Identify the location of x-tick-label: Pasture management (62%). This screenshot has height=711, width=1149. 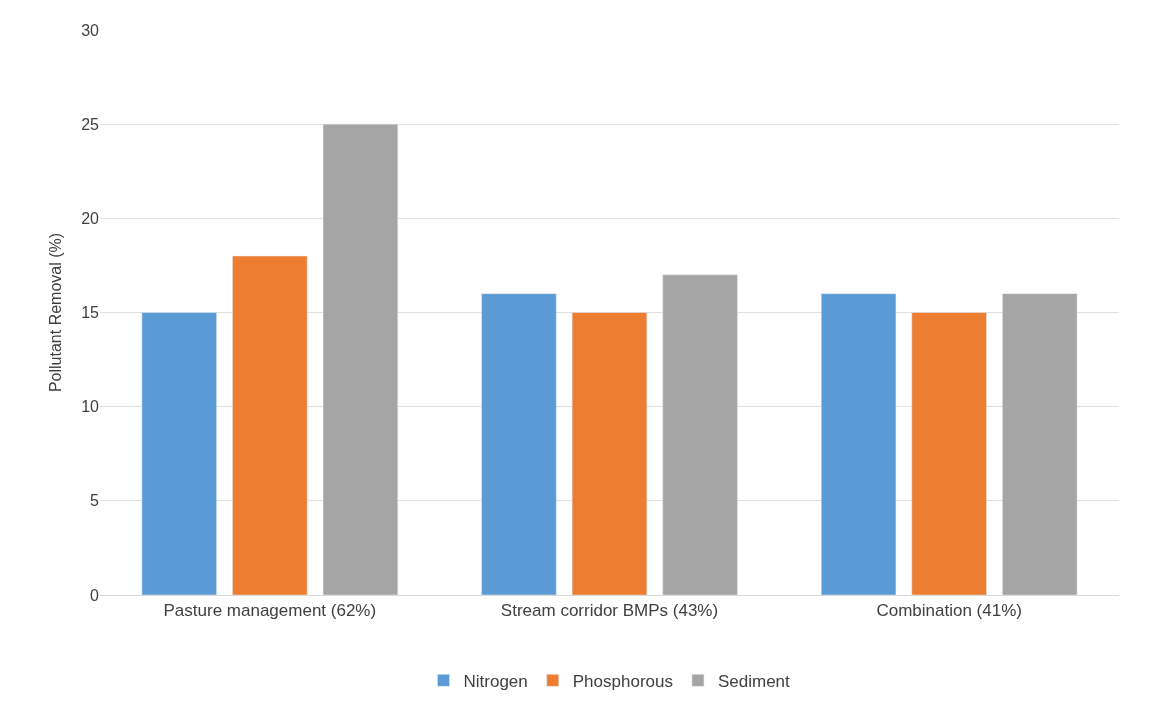
(270, 611).